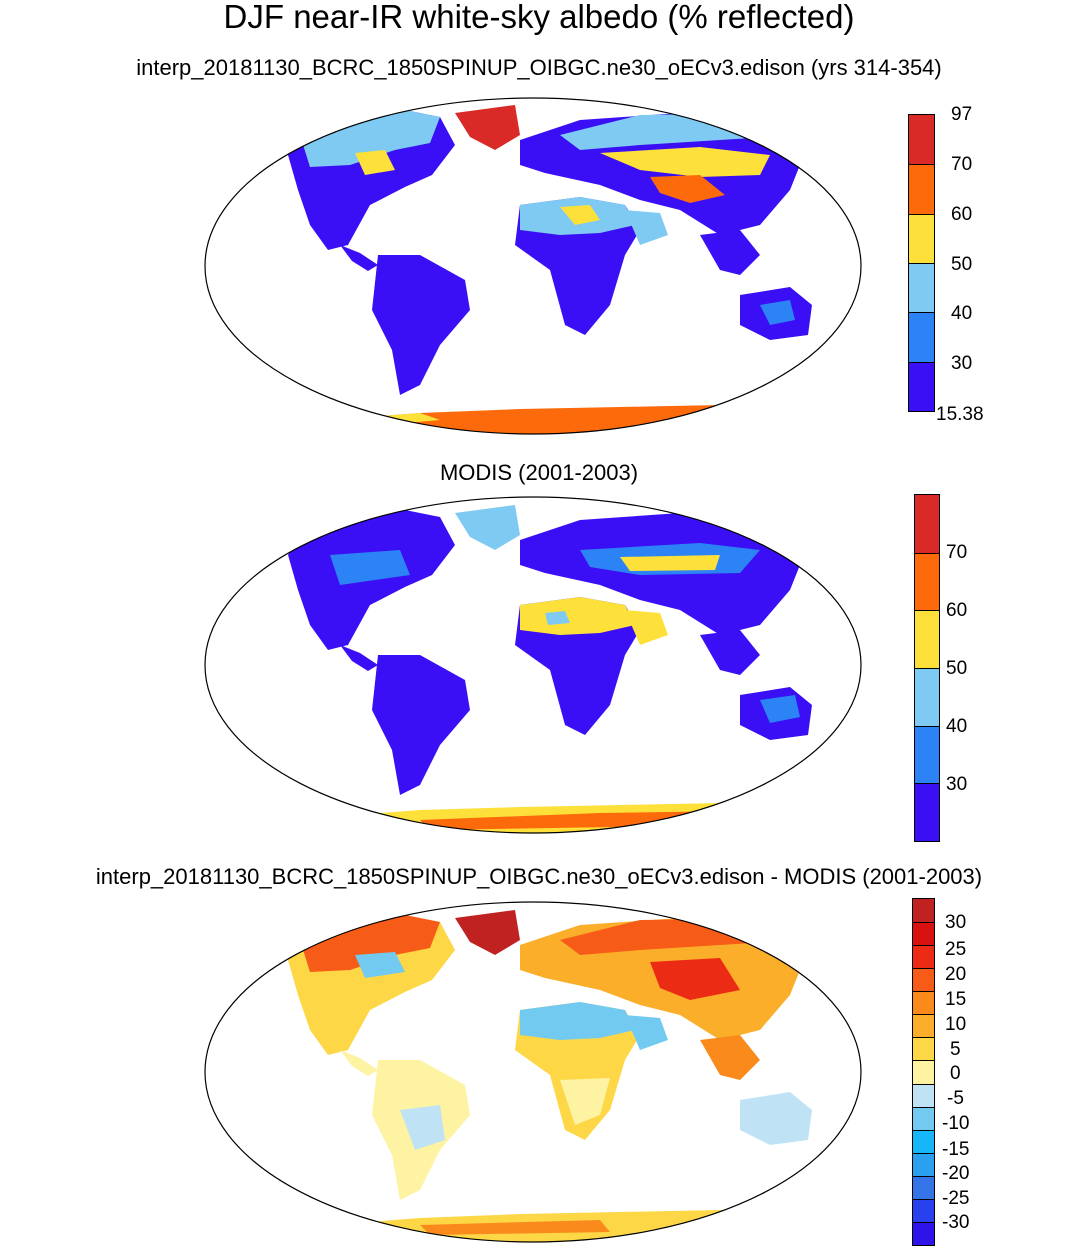  What do you see at coordinates (956, 1149) in the screenshot?
I see `cb3-label-4: -15` at bounding box center [956, 1149].